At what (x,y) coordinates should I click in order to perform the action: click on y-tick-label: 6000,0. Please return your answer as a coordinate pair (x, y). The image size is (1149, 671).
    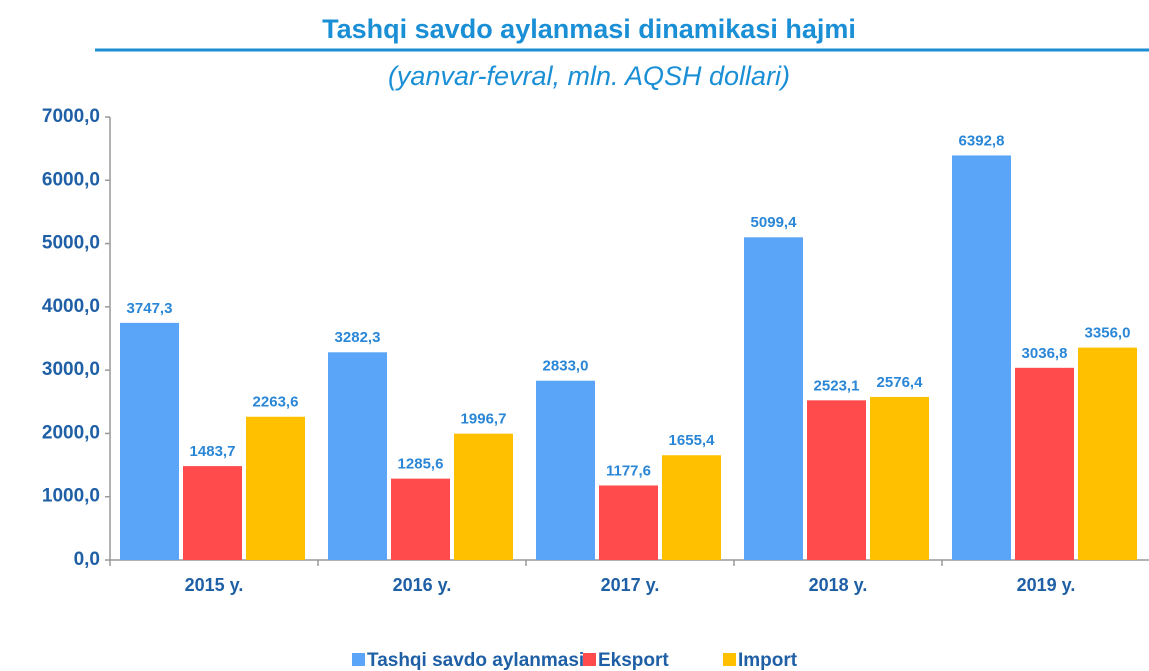
    Looking at the image, I should click on (71, 179).